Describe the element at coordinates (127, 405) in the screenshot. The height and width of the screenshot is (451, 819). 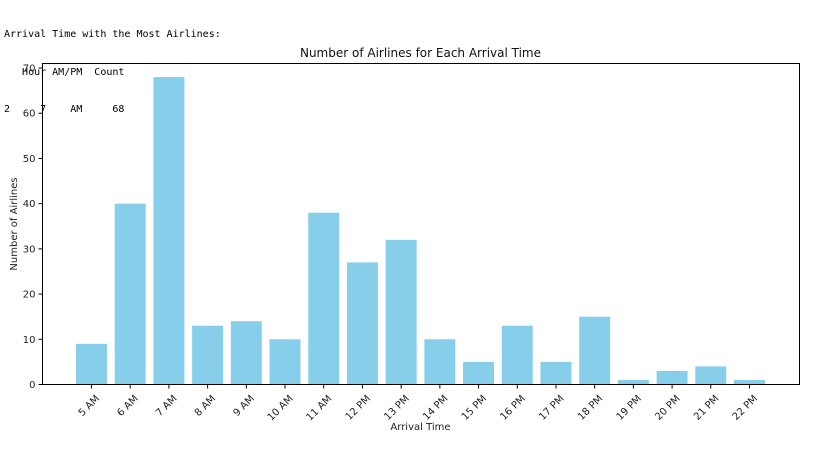
I see `x-tick-label: 6 AM` at that location.